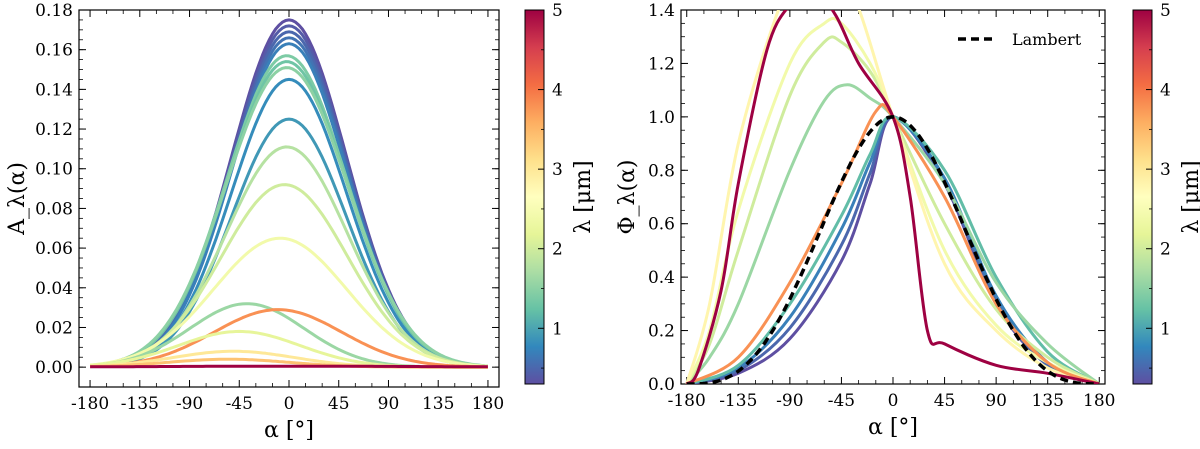  What do you see at coordinates (661, 171) in the screenshot?
I see `y-tick-label: 0.8` at bounding box center [661, 171].